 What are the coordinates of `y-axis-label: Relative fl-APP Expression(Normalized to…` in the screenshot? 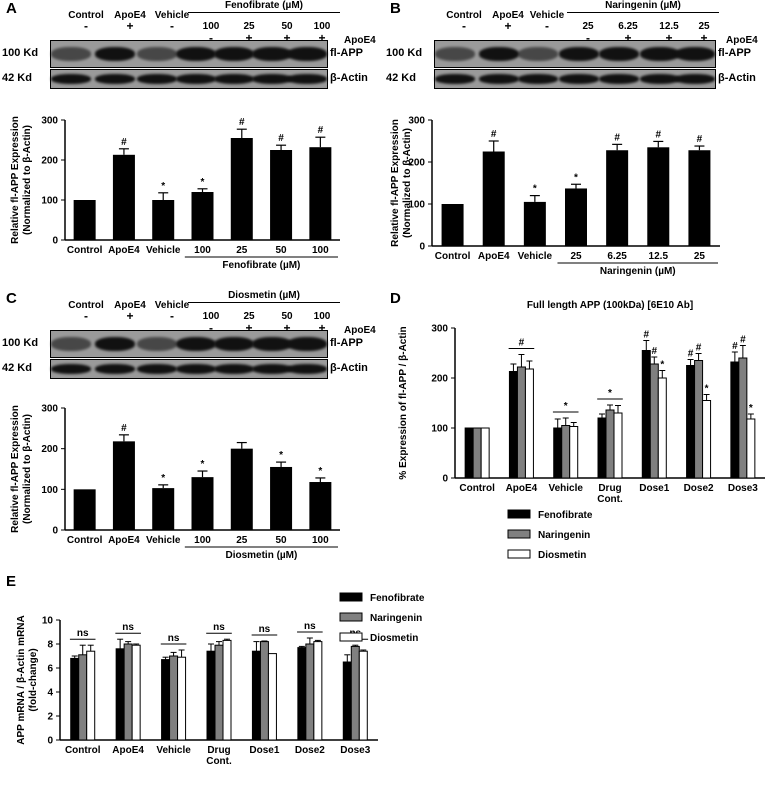 It's located at (21, 469).